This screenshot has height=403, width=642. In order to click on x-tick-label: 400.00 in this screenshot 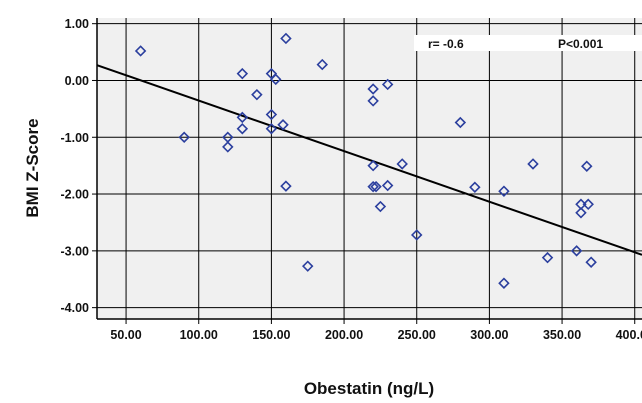, I will do `click(629, 335)`.